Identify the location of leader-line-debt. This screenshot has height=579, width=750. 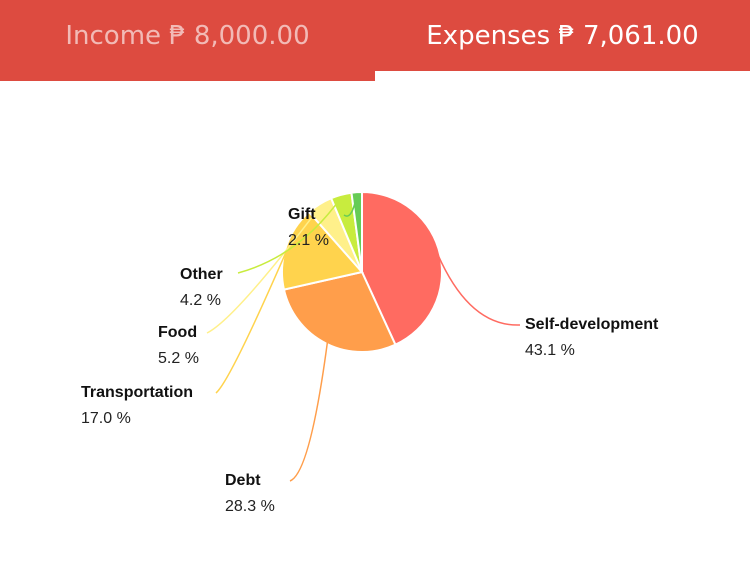
(309, 411).